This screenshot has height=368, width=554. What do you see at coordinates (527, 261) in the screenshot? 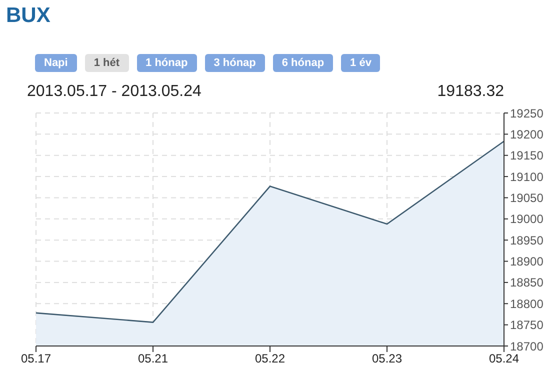
I see `y-tick-label: 18900` at bounding box center [527, 261].